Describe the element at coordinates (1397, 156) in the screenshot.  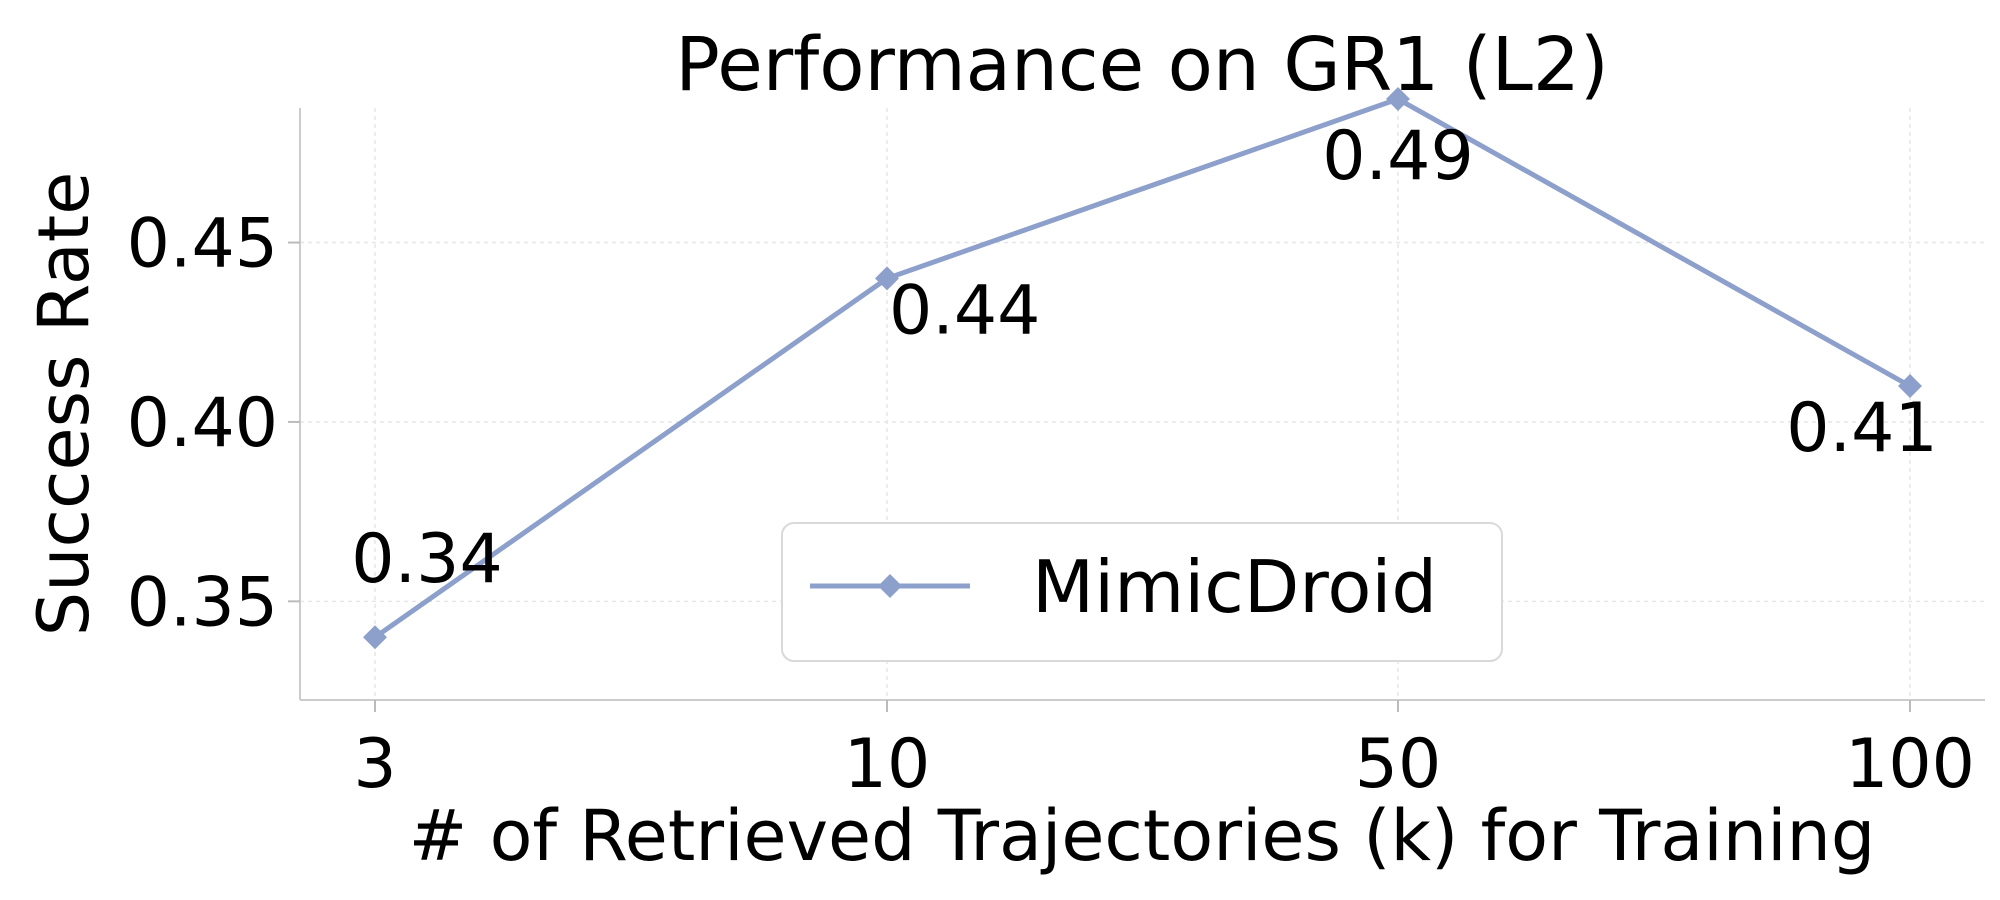
I see `data-label: 0.49` at that location.